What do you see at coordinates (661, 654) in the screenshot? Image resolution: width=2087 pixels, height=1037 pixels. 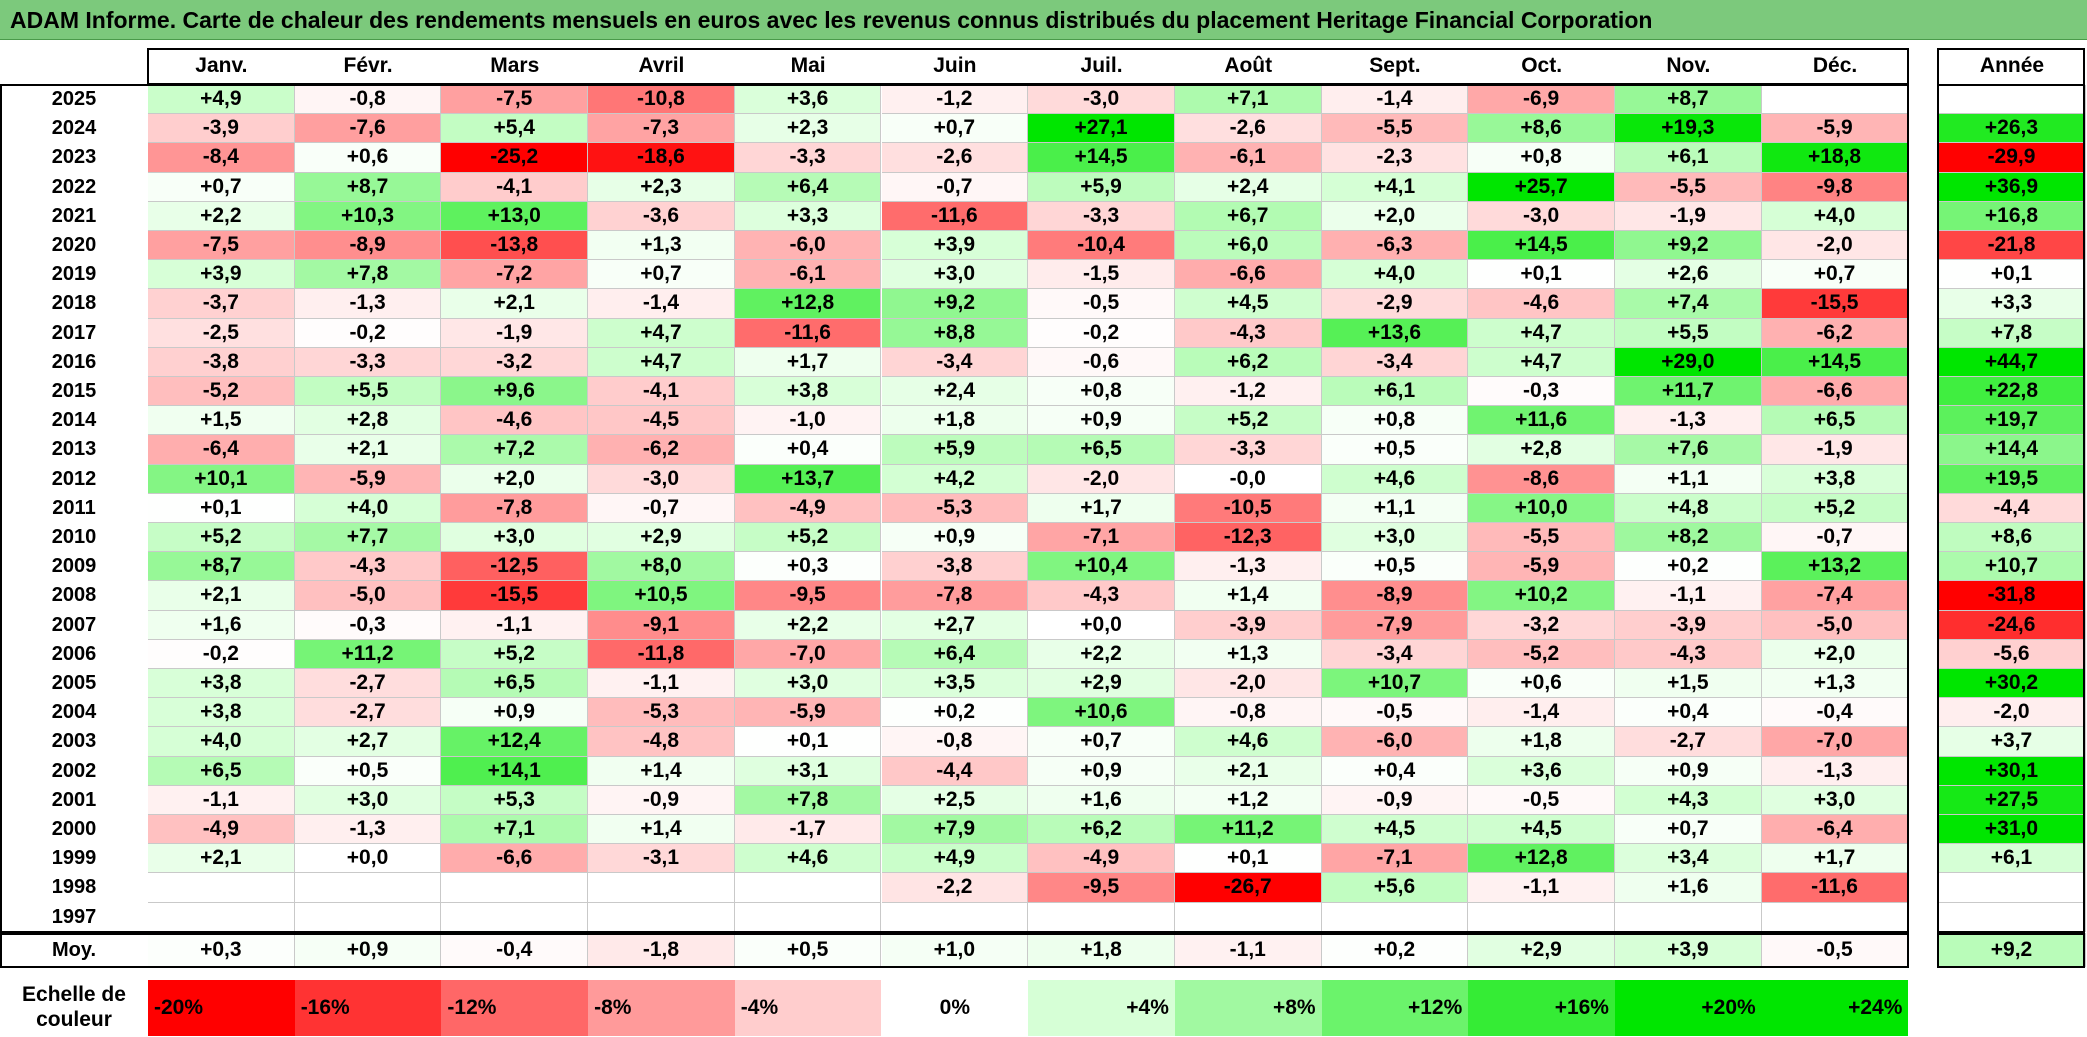 I see `heatmap-cell: -11,8` at bounding box center [661, 654].